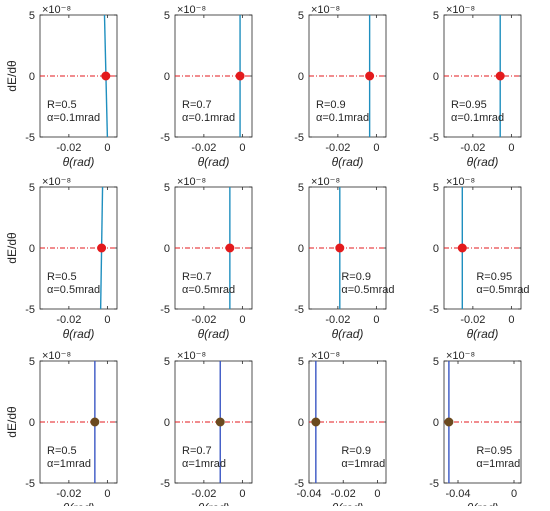 This screenshot has width=550, height=511. What do you see at coordinates (61, 86) in the screenshot?
I see `subplot-1: -5 0 5 -0.02 0 ×10⁻⁸ θ(rad) dE/dθ R=0.5α=0.1mrad` at bounding box center [61, 86].